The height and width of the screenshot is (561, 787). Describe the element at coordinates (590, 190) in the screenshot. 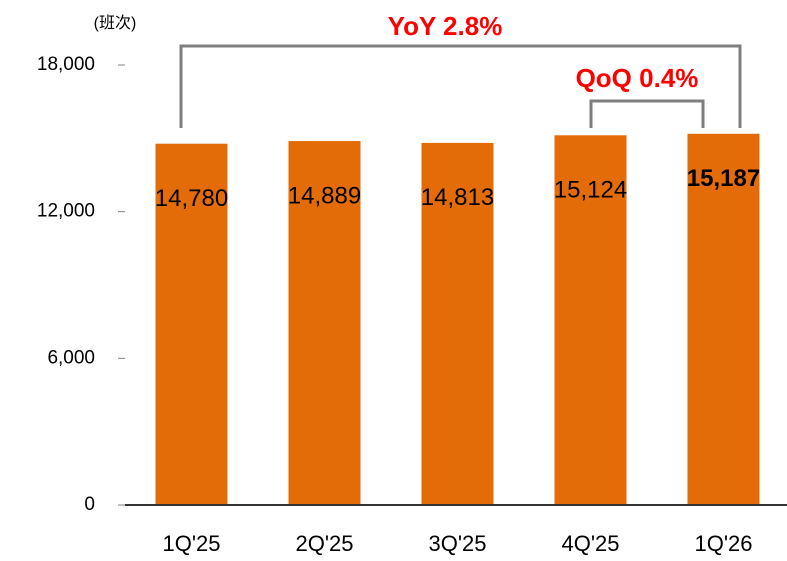

I see `value-label: 15,124` at that location.